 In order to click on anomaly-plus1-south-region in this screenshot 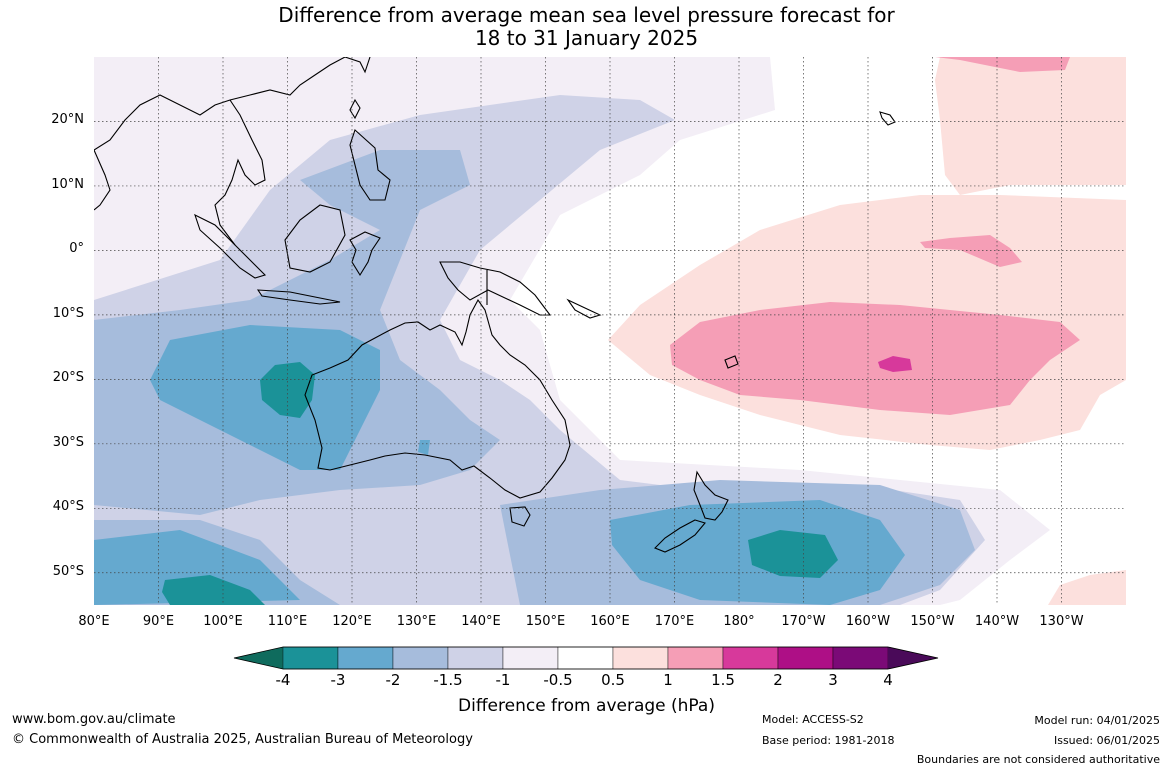, I will do `click(875, 325)`.